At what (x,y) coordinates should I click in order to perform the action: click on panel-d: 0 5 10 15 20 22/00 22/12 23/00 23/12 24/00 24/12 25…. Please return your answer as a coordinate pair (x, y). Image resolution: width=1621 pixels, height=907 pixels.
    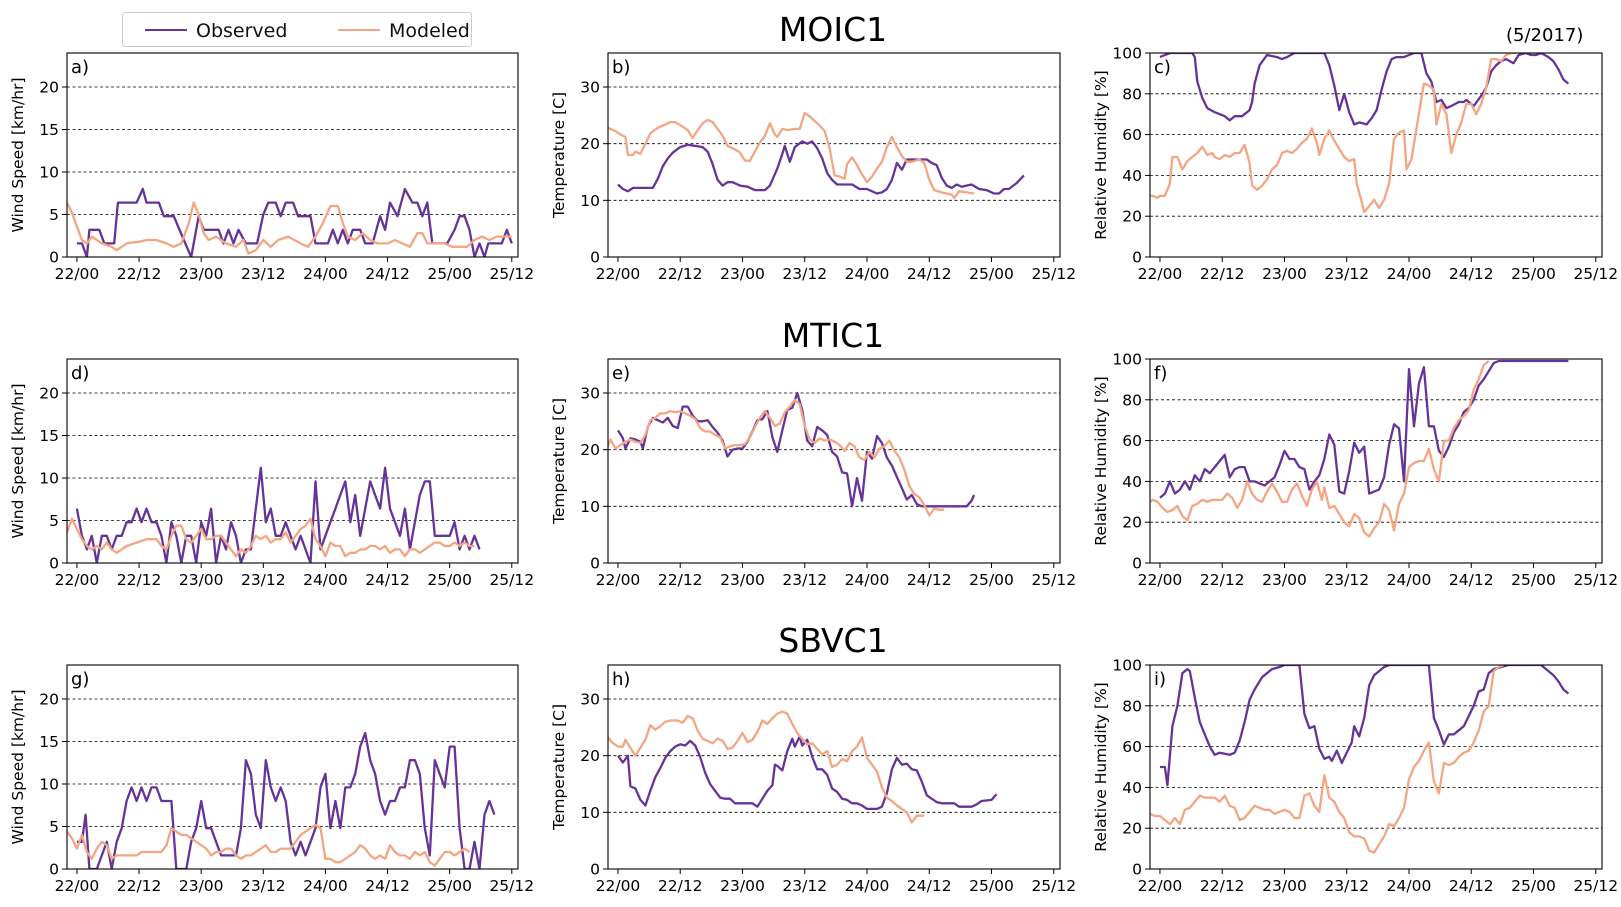
    Looking at the image, I should click on (271, 473).